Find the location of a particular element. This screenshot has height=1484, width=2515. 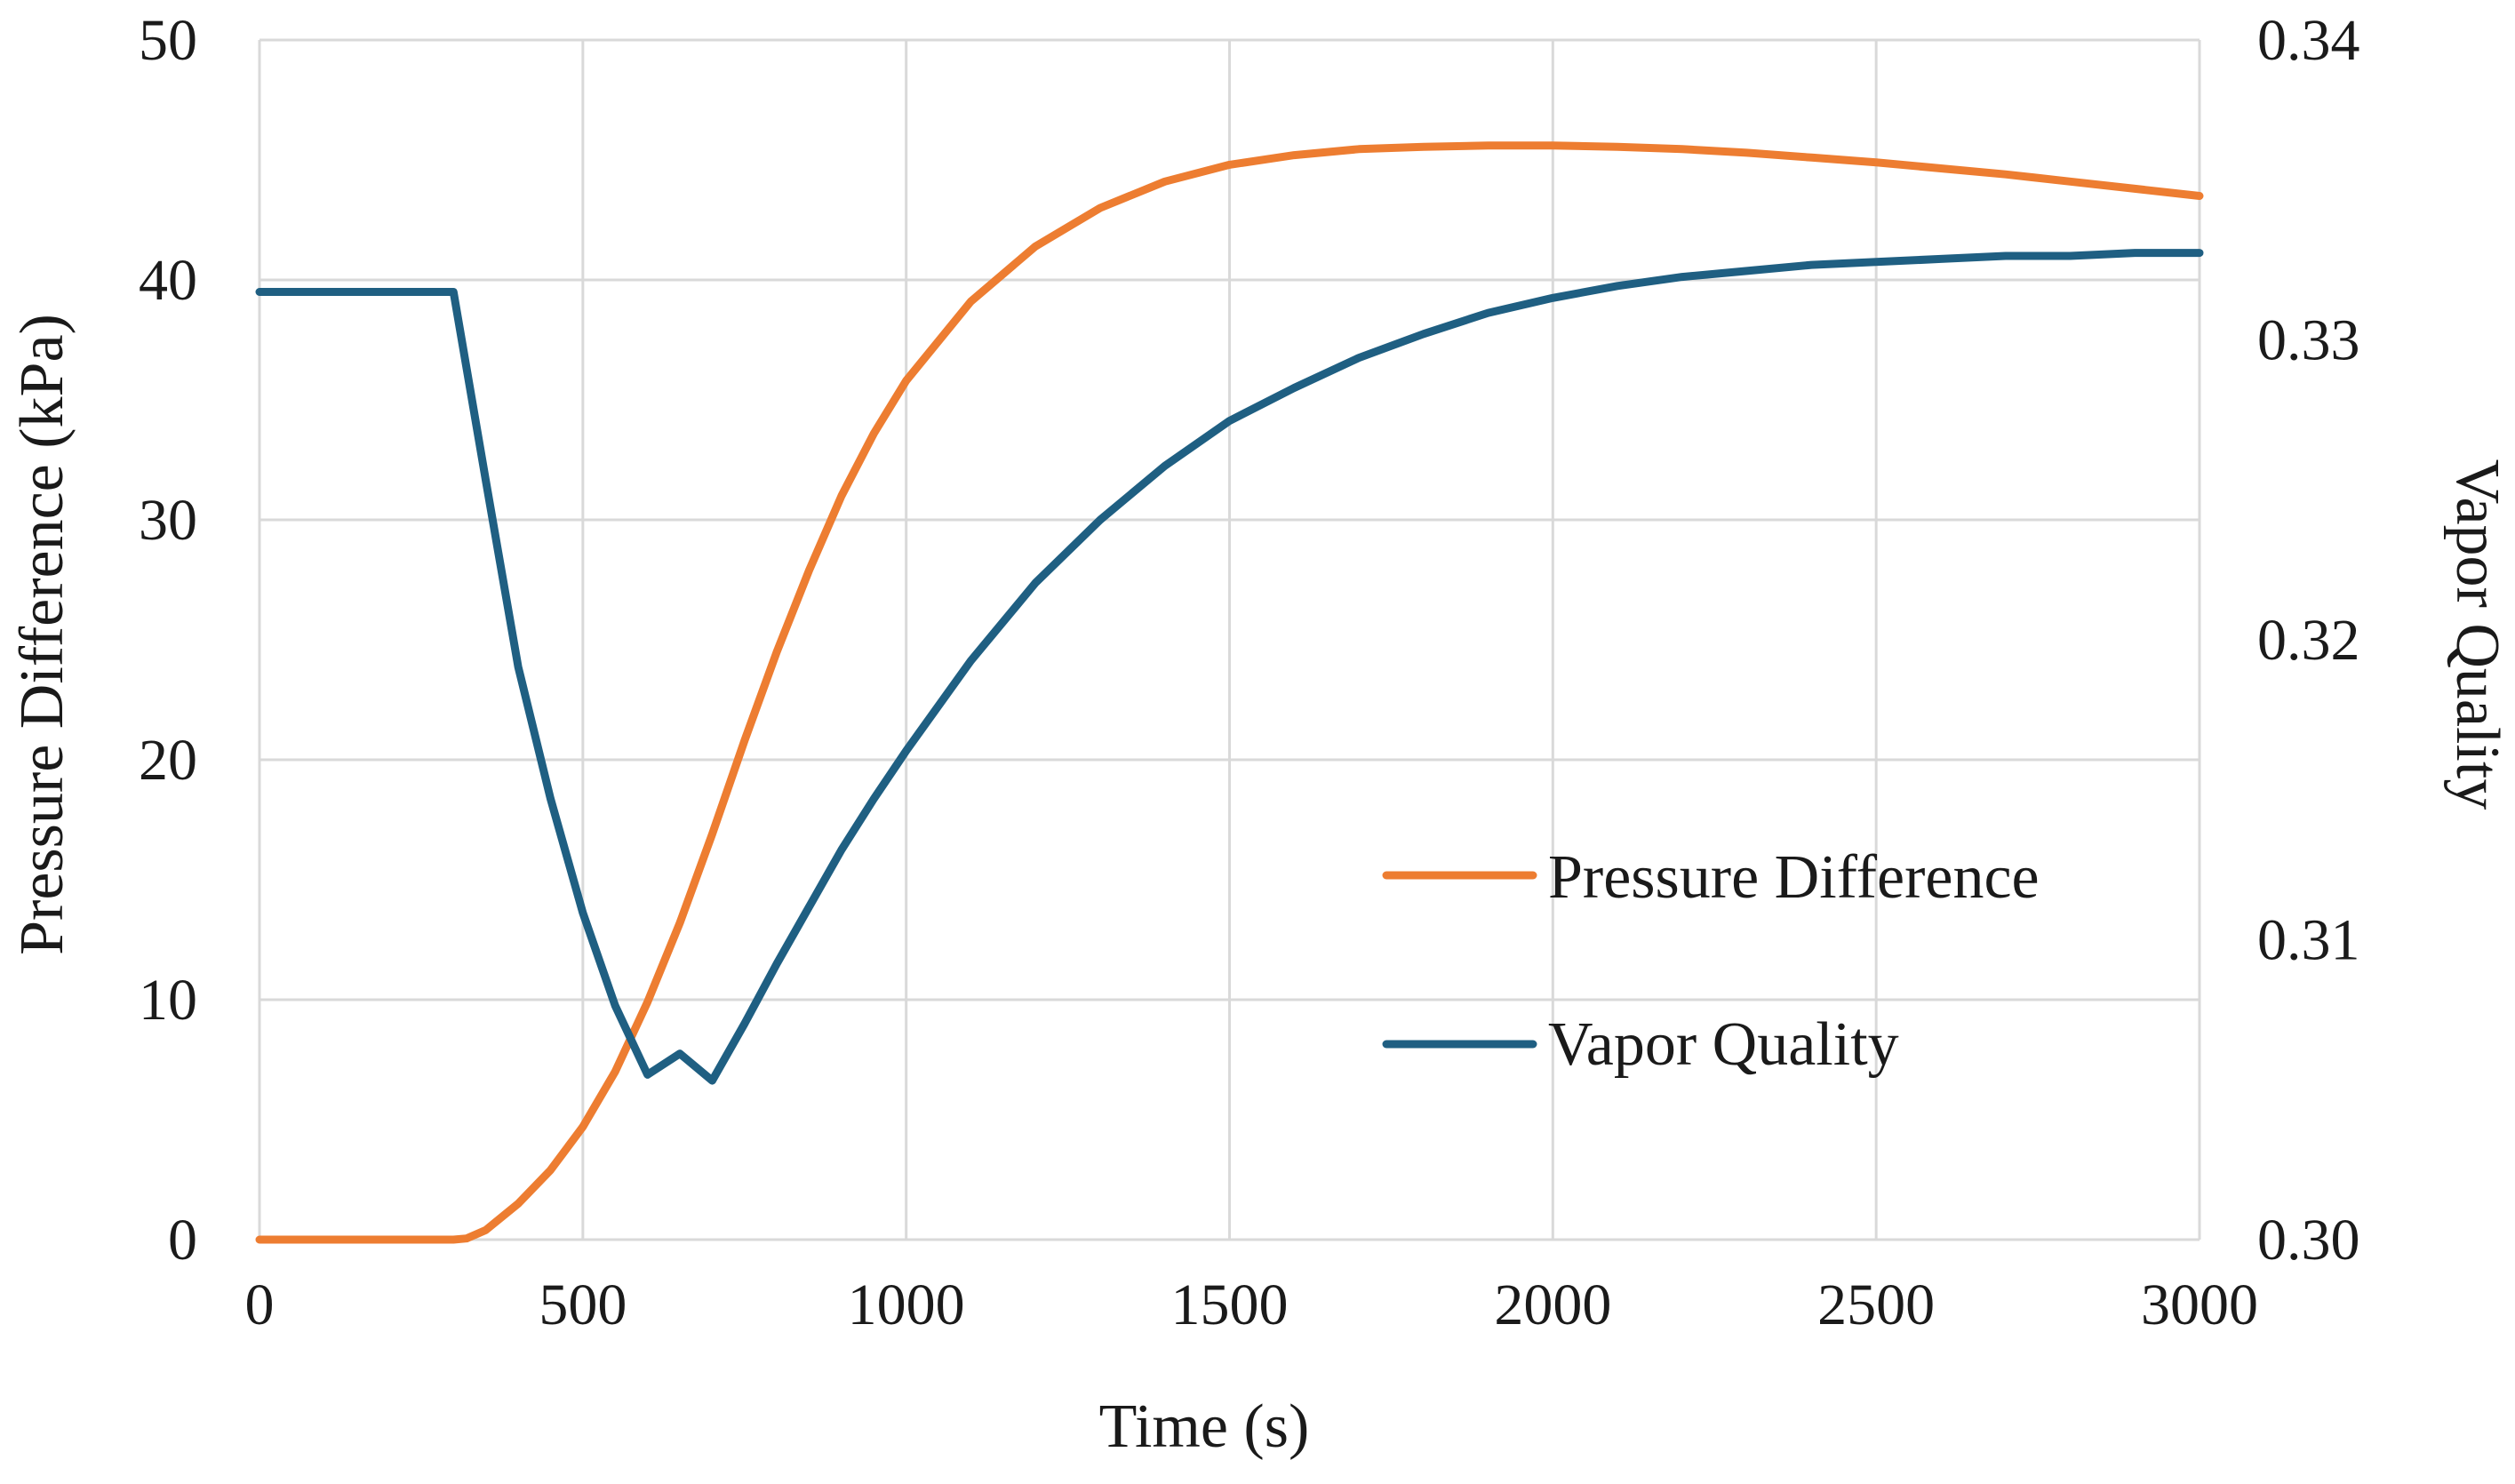

x-tick-label: 2500 is located at coordinates (1876, 1305).